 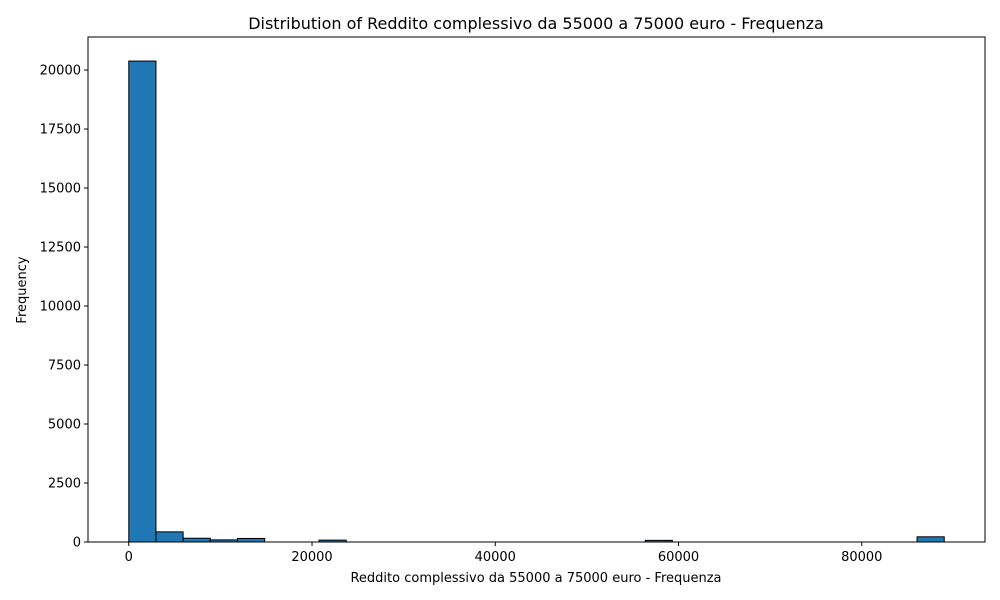 I want to click on y-axis: 0 2500 5000 7500 10000 12500 15000 17500 20000, so click(x=64, y=307).